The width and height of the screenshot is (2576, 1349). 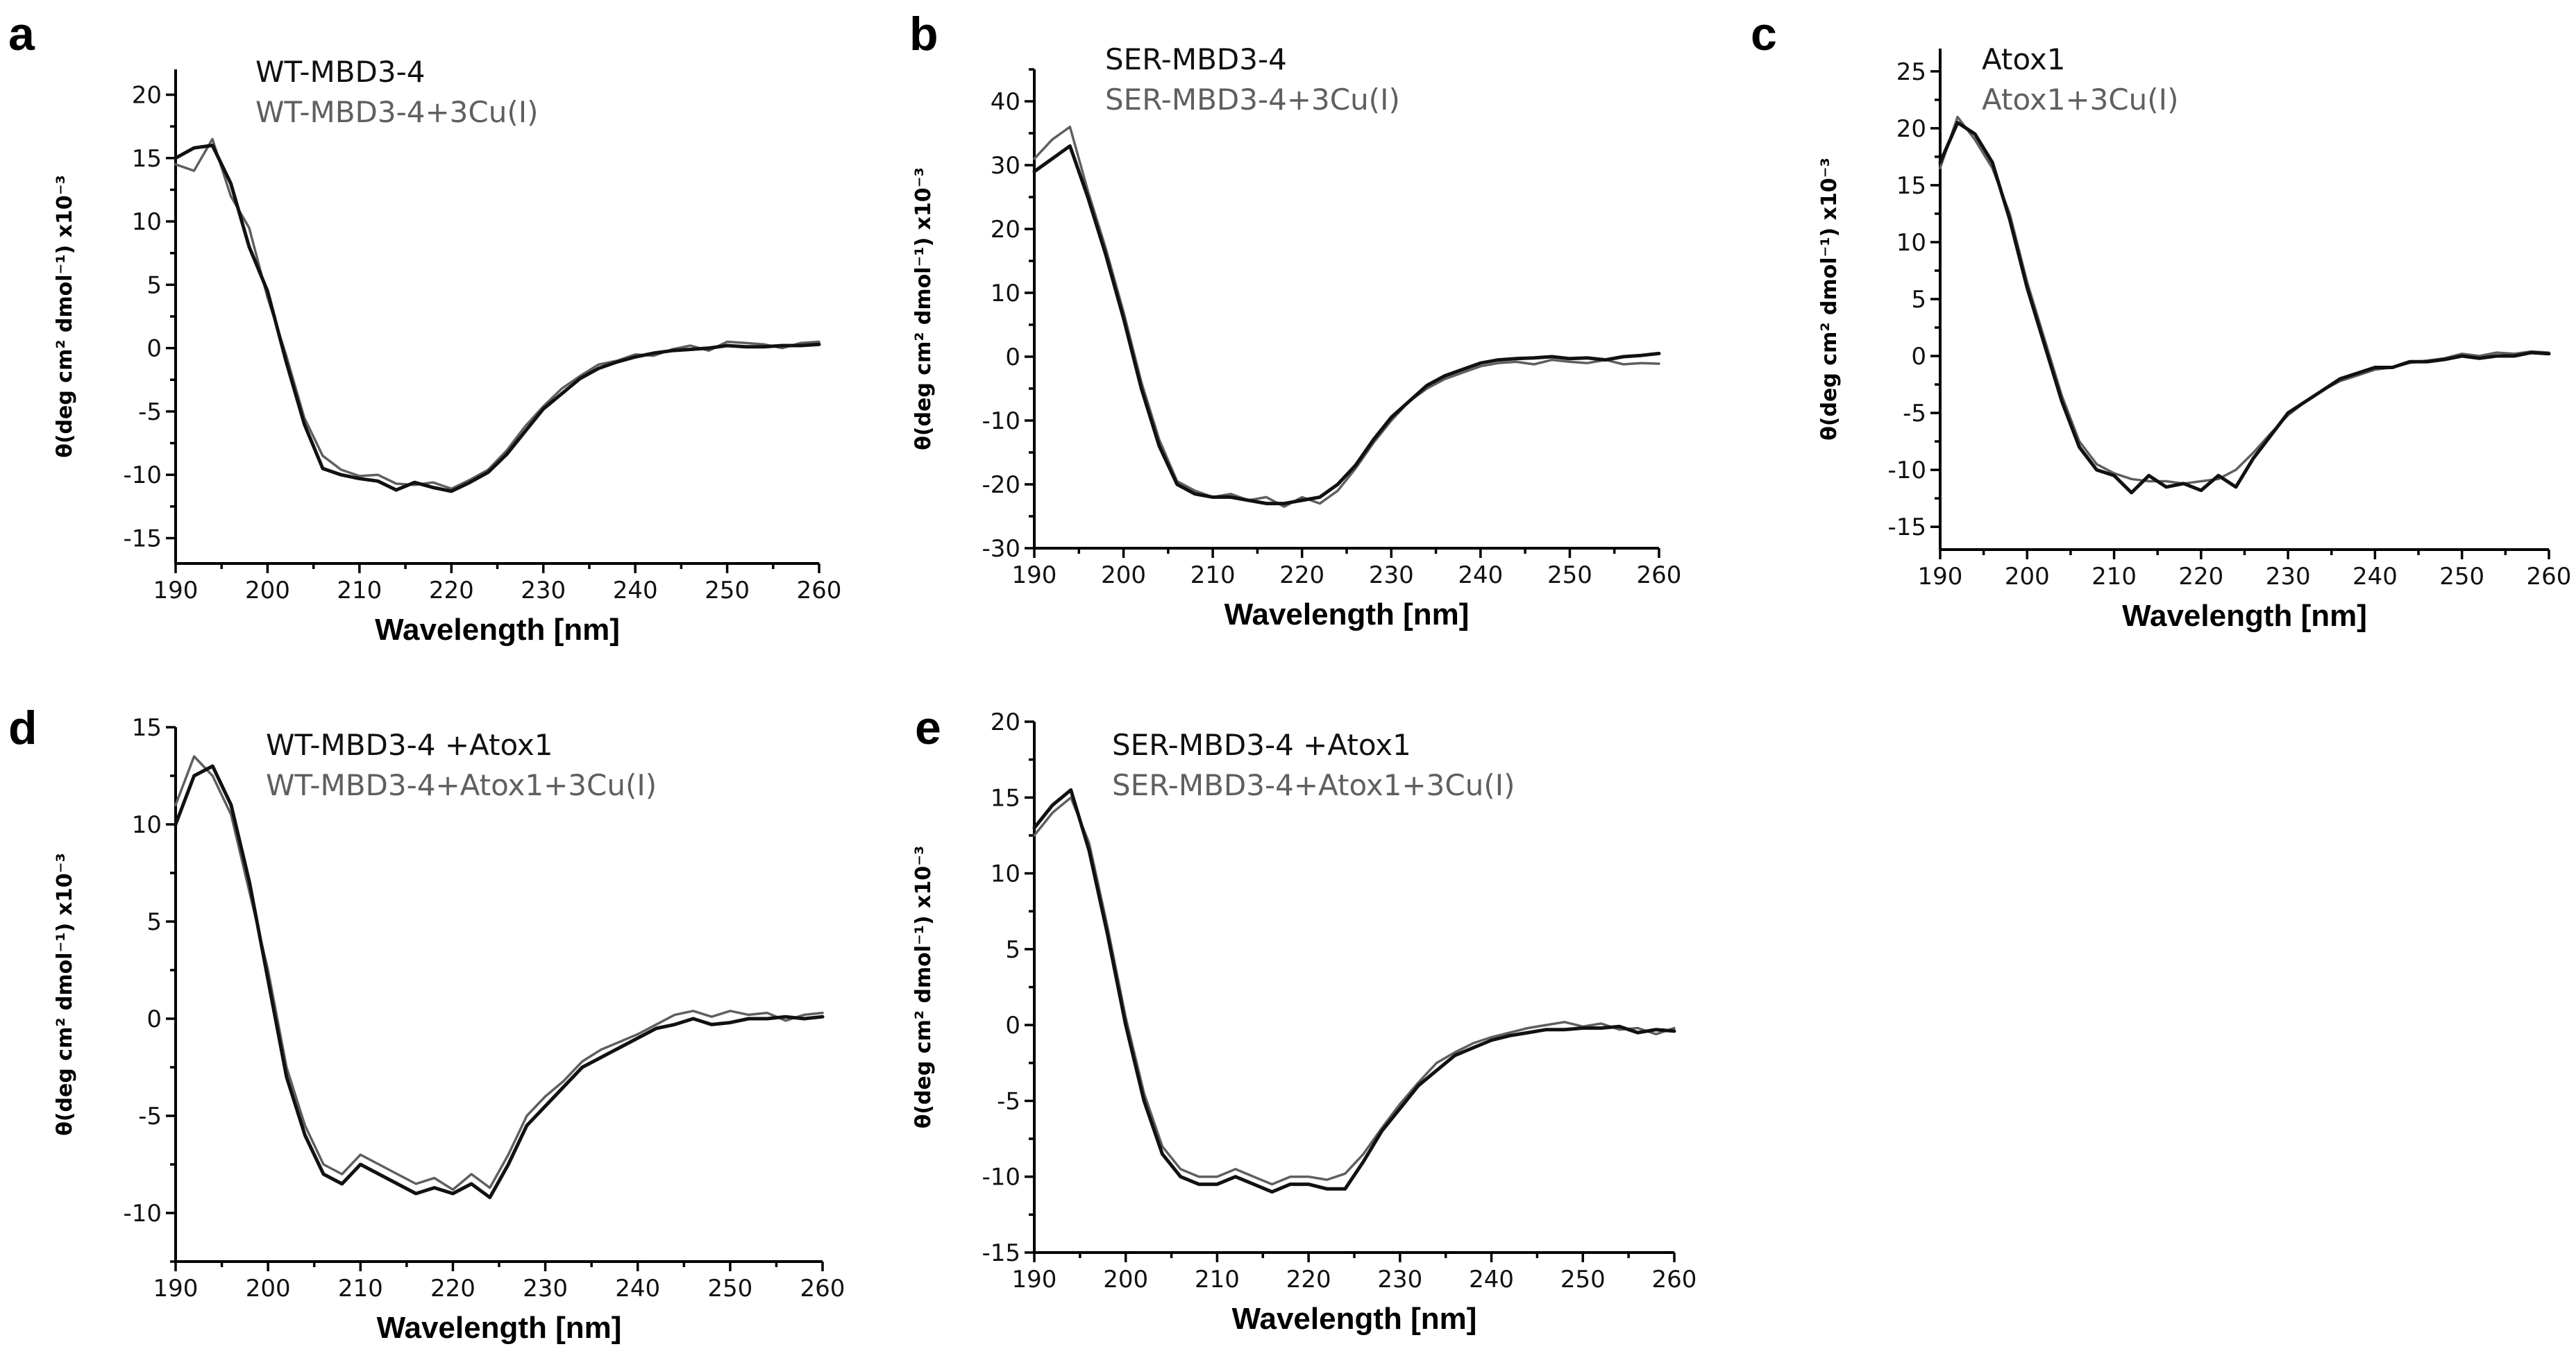 What do you see at coordinates (1911, 72) in the screenshot?
I see `y-tick-label: 25` at bounding box center [1911, 72].